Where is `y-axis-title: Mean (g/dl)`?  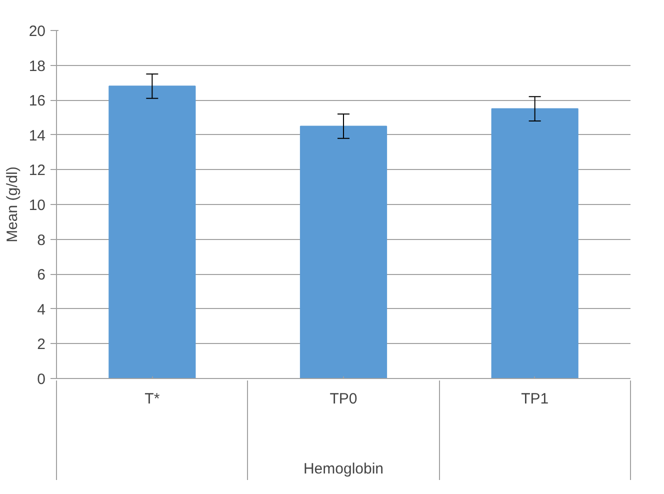
y-axis-title: Mean (g/dl) is located at coordinates (12, 204).